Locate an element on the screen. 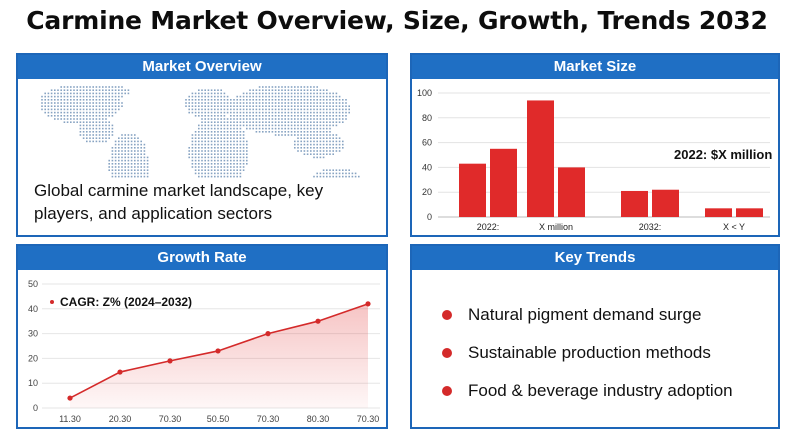  growth-rate-header: Growth Rate is located at coordinates (202, 258).